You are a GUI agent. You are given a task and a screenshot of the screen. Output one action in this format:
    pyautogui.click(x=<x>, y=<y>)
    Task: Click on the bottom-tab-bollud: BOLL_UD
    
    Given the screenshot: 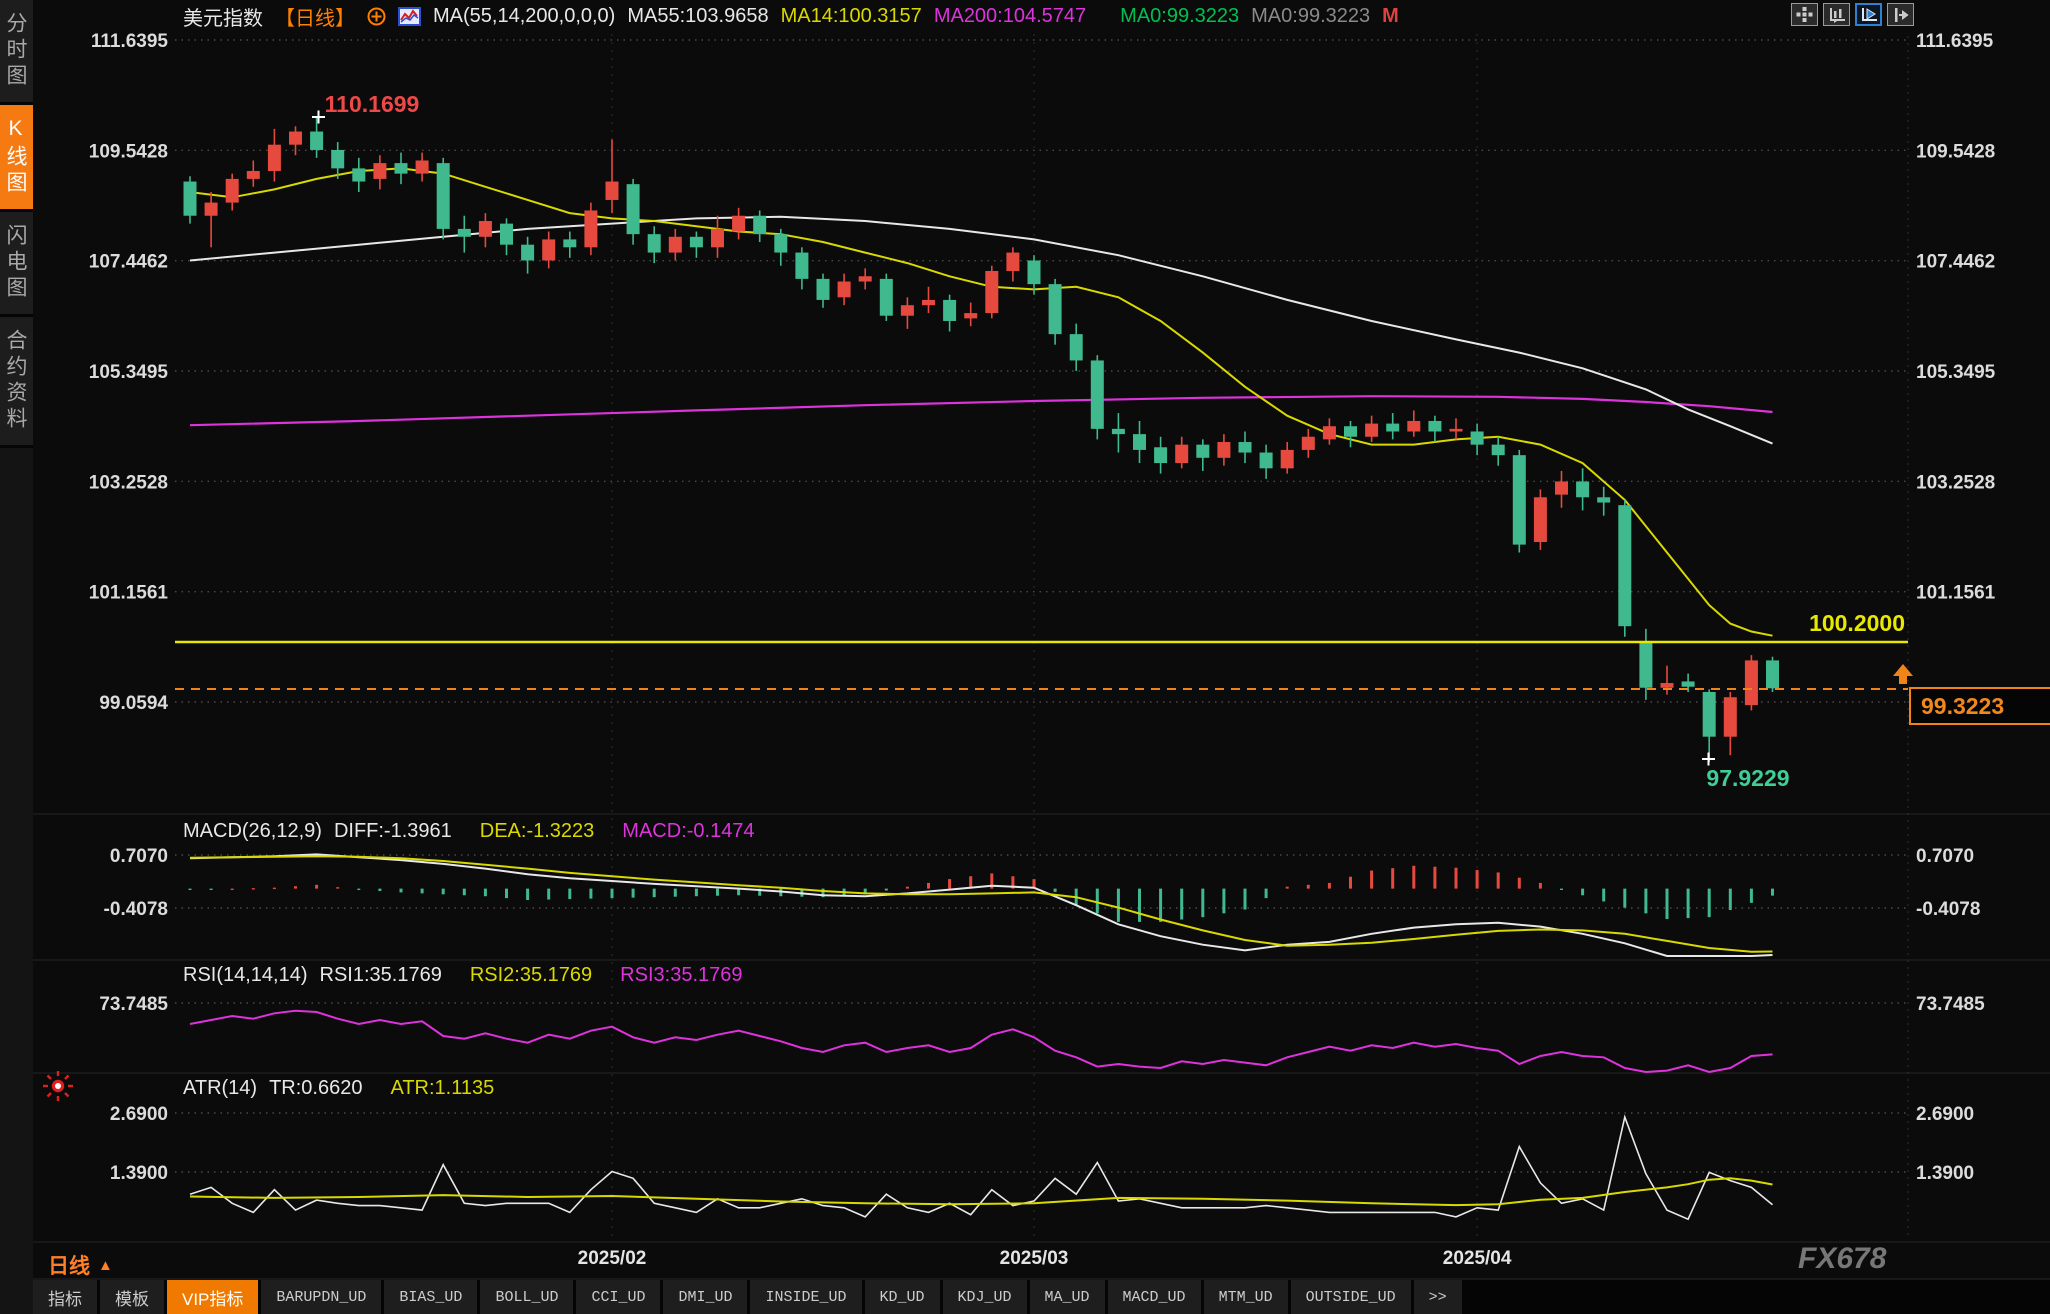 What is the action you would take?
    pyautogui.click(x=527, y=1297)
    